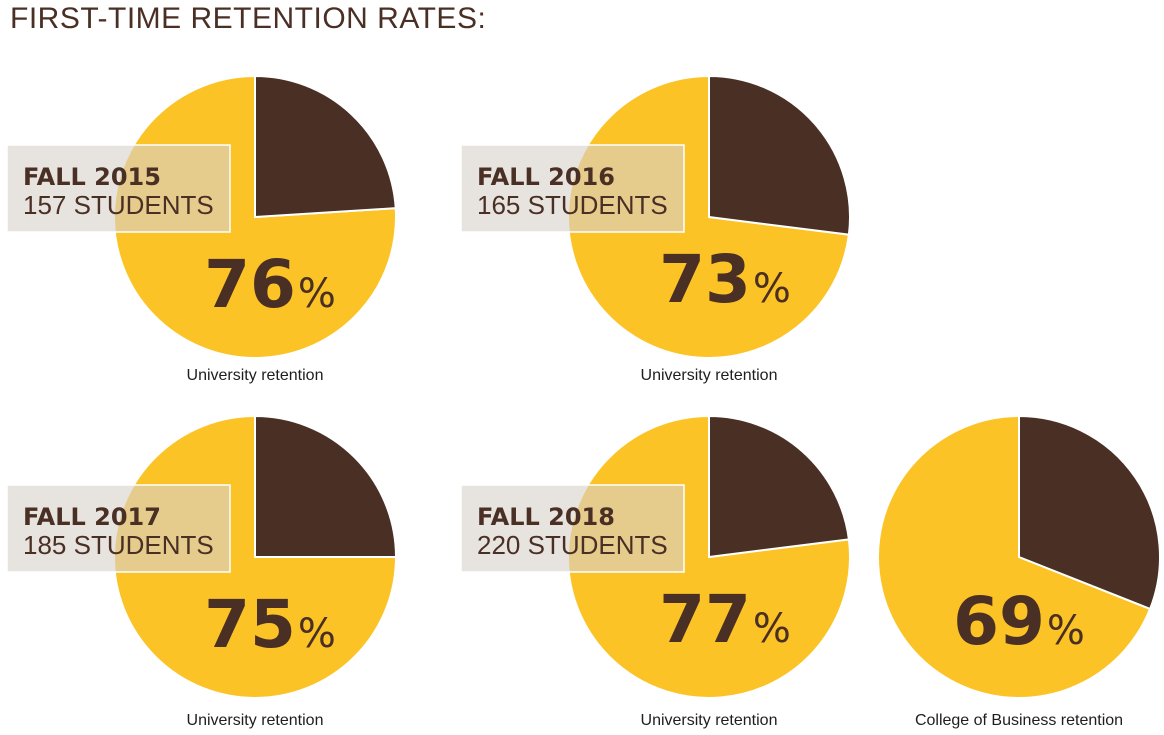 The image size is (1164, 735). I want to click on pie-chart-5: 69% College of Business retention, so click(1019, 572).